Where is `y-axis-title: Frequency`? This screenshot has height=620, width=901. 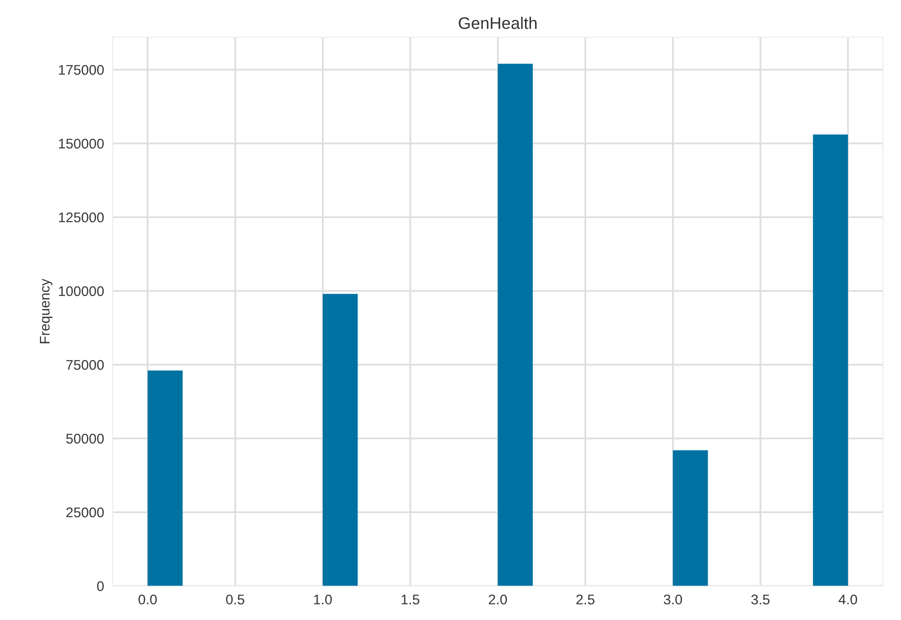 y-axis-title: Frequency is located at coordinates (46, 311).